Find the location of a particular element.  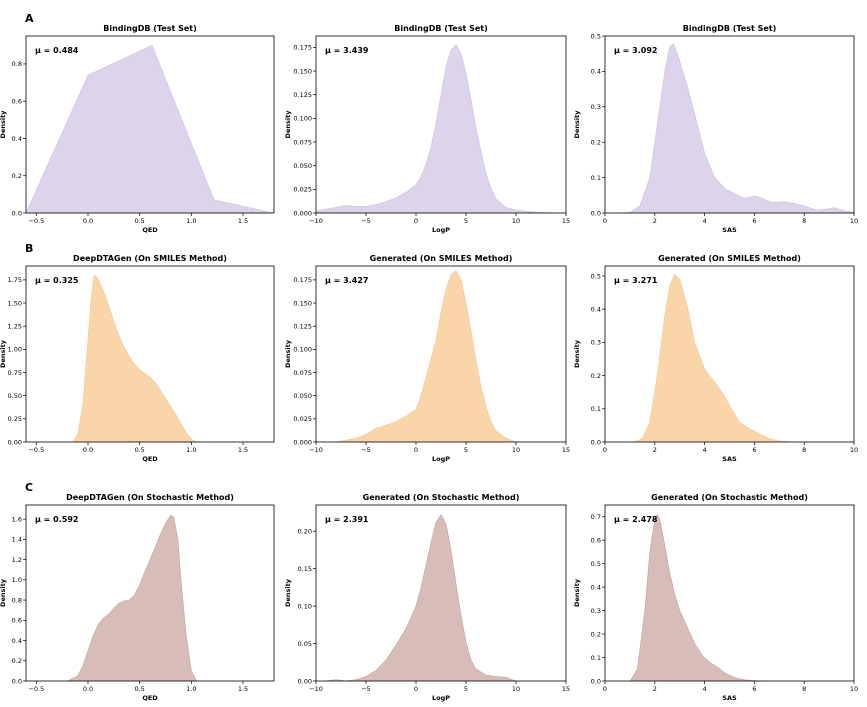

x-tick-label: 0.0 is located at coordinates (88, 221).